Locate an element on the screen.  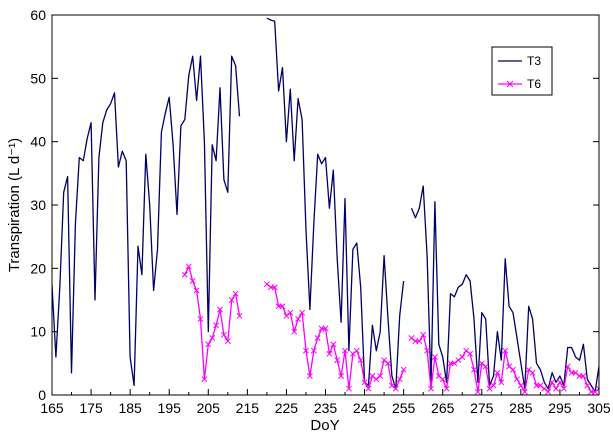
y-tick-label: 10 is located at coordinates (38, 332).